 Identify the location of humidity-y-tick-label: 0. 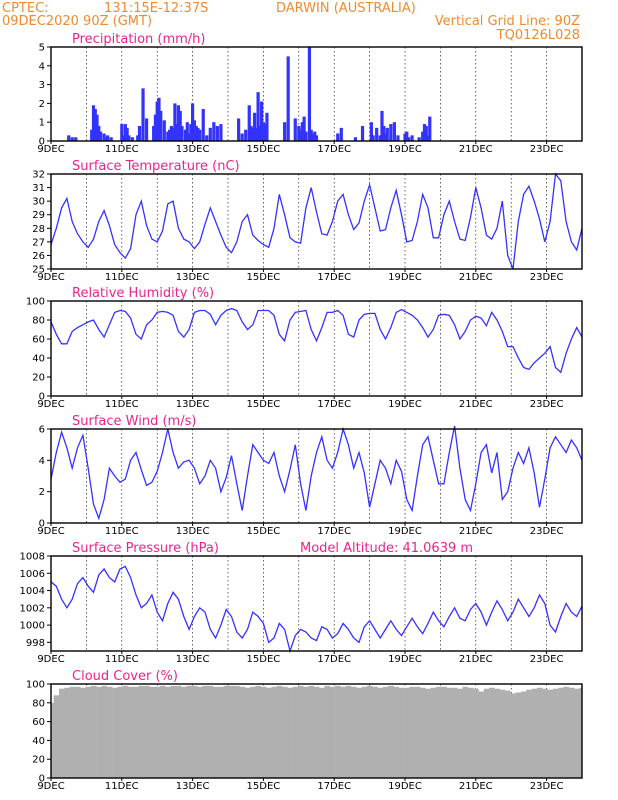
(42, 397).